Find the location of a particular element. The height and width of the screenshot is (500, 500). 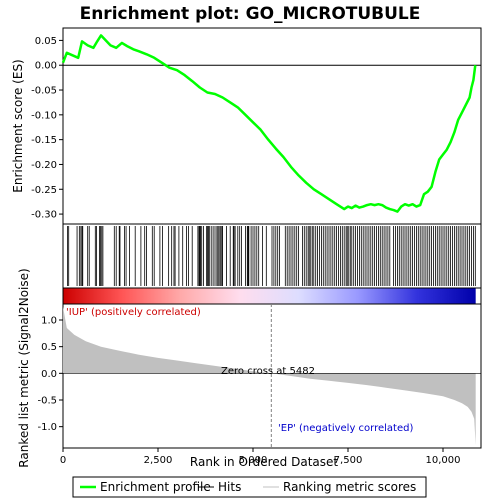

es-axis-title: Enrichment score (ES) is located at coordinates (18, 125).